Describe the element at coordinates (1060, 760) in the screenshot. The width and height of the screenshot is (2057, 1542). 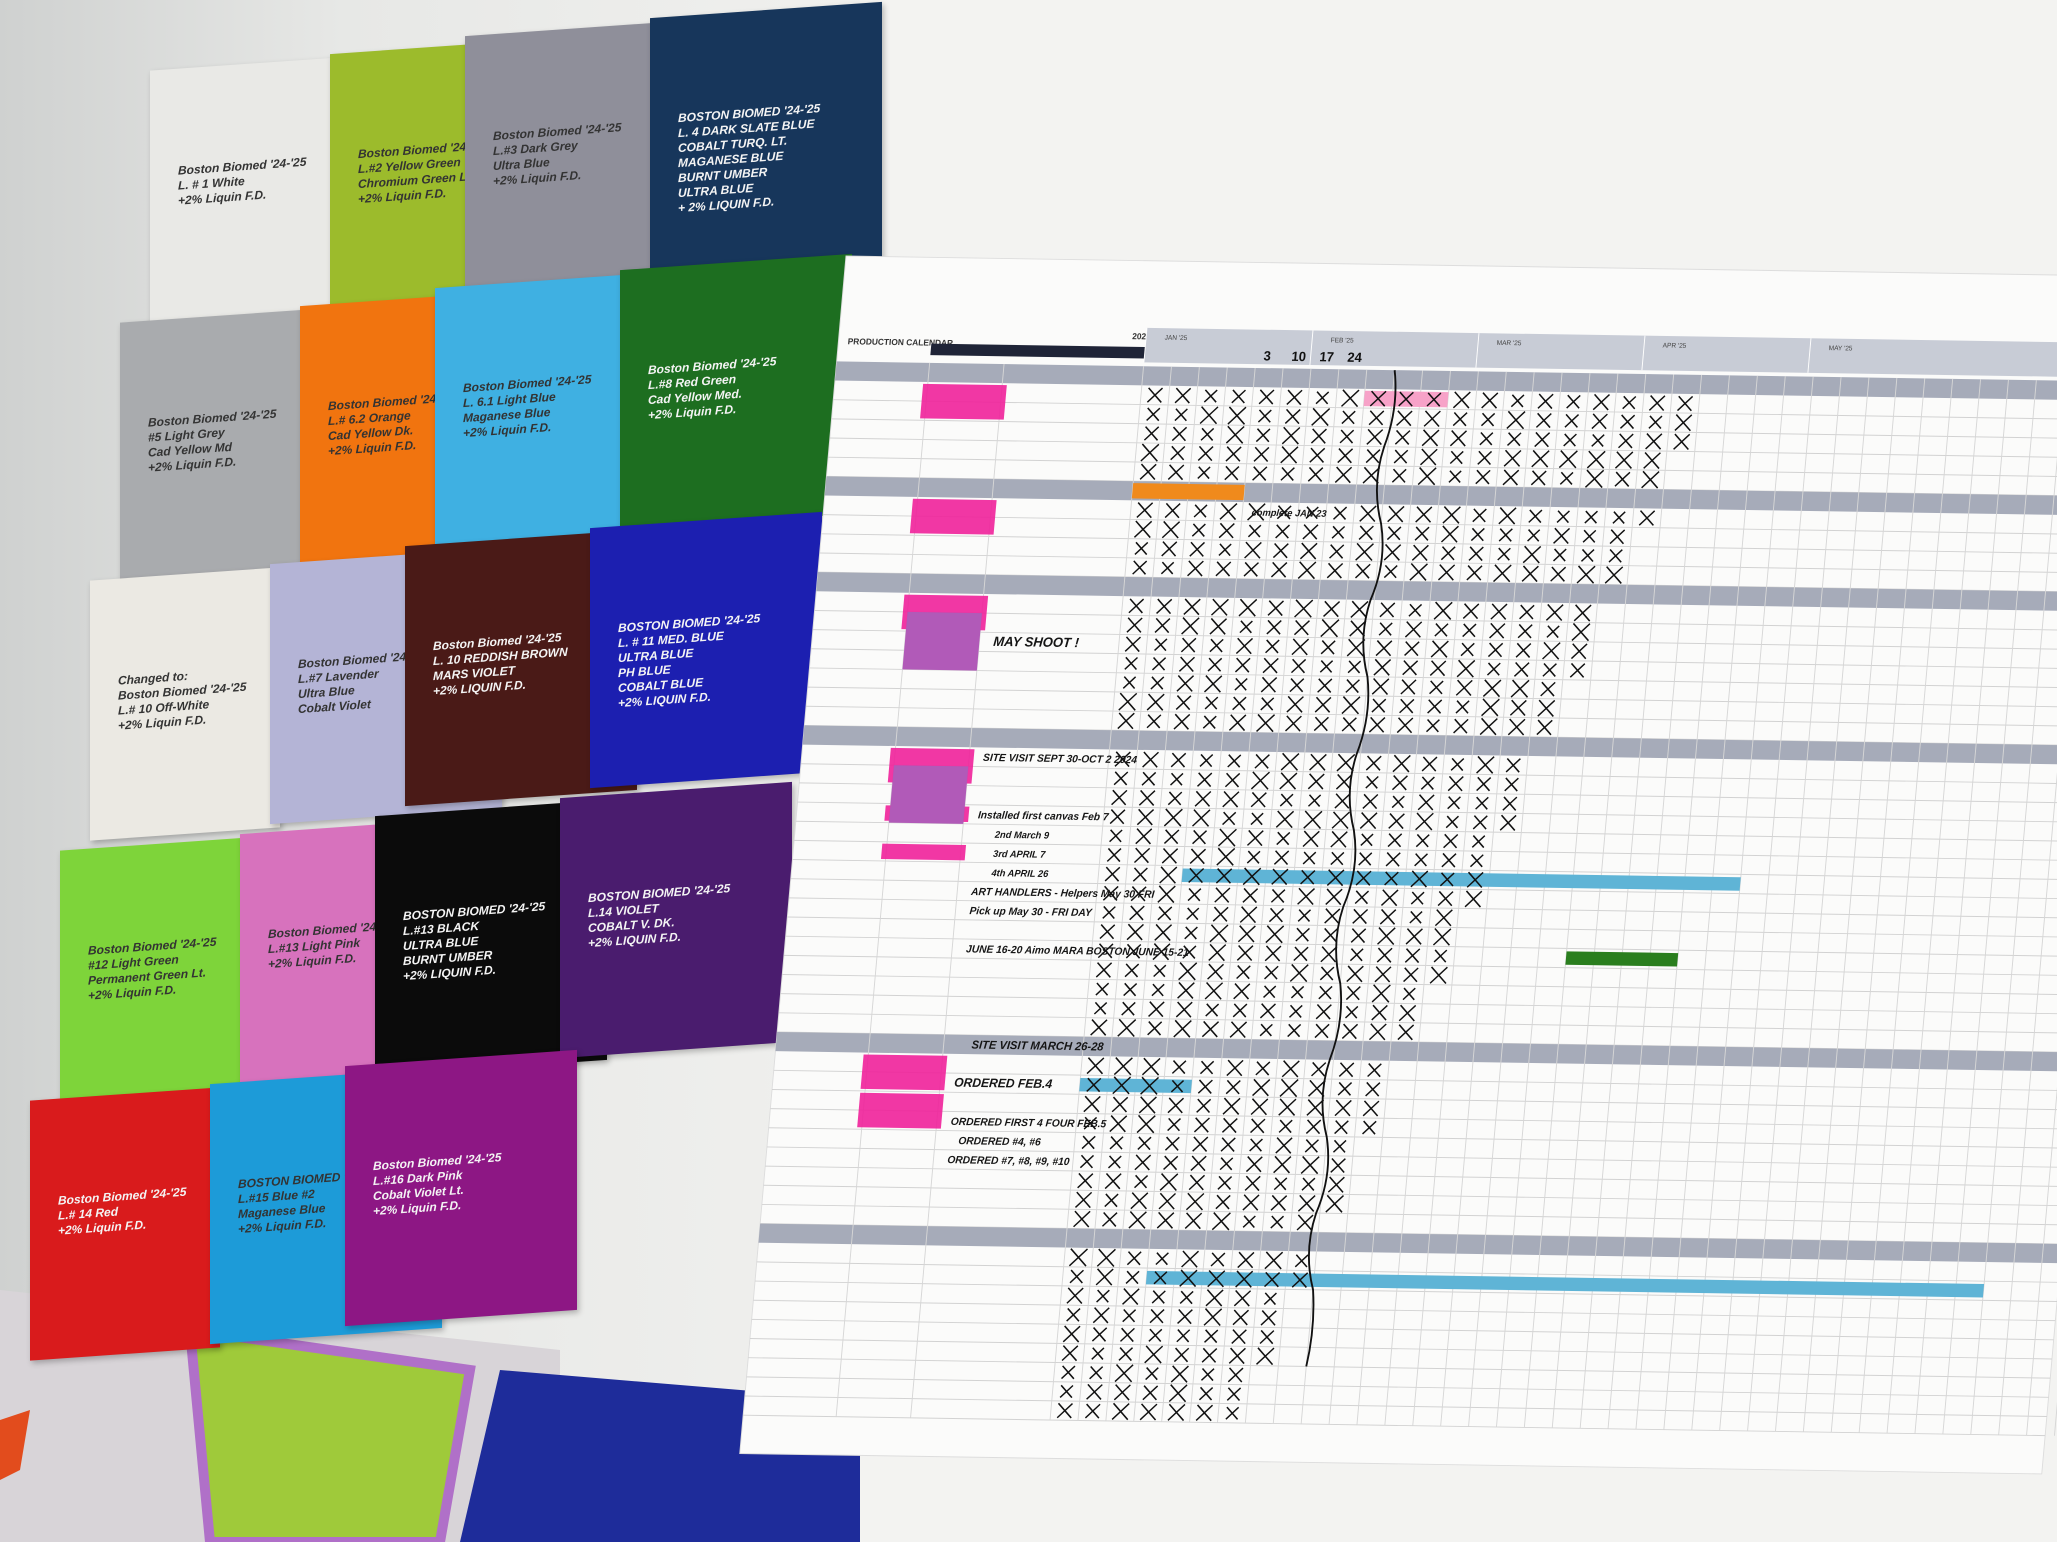
I see `handwritten-note: SITE VISIT SEPT 30-OCT 2 2024` at that location.